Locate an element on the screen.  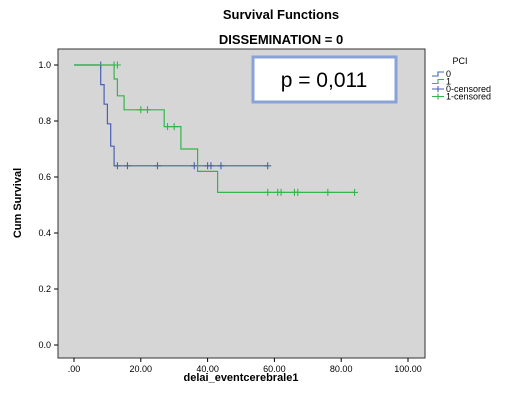
y-axis-label: Cum Survival is located at coordinates (18, 203).